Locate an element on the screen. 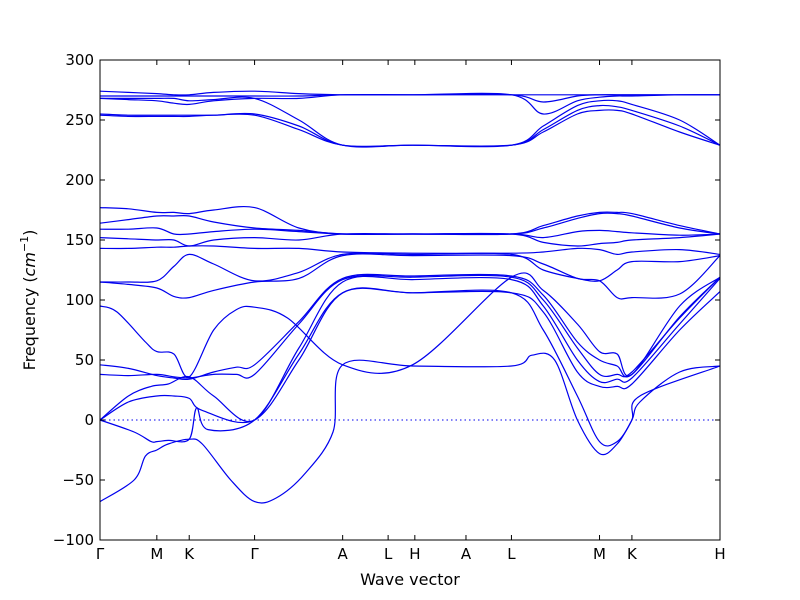 This screenshot has height=600, width=800. x-axis-label: Wave vector is located at coordinates (410, 579).